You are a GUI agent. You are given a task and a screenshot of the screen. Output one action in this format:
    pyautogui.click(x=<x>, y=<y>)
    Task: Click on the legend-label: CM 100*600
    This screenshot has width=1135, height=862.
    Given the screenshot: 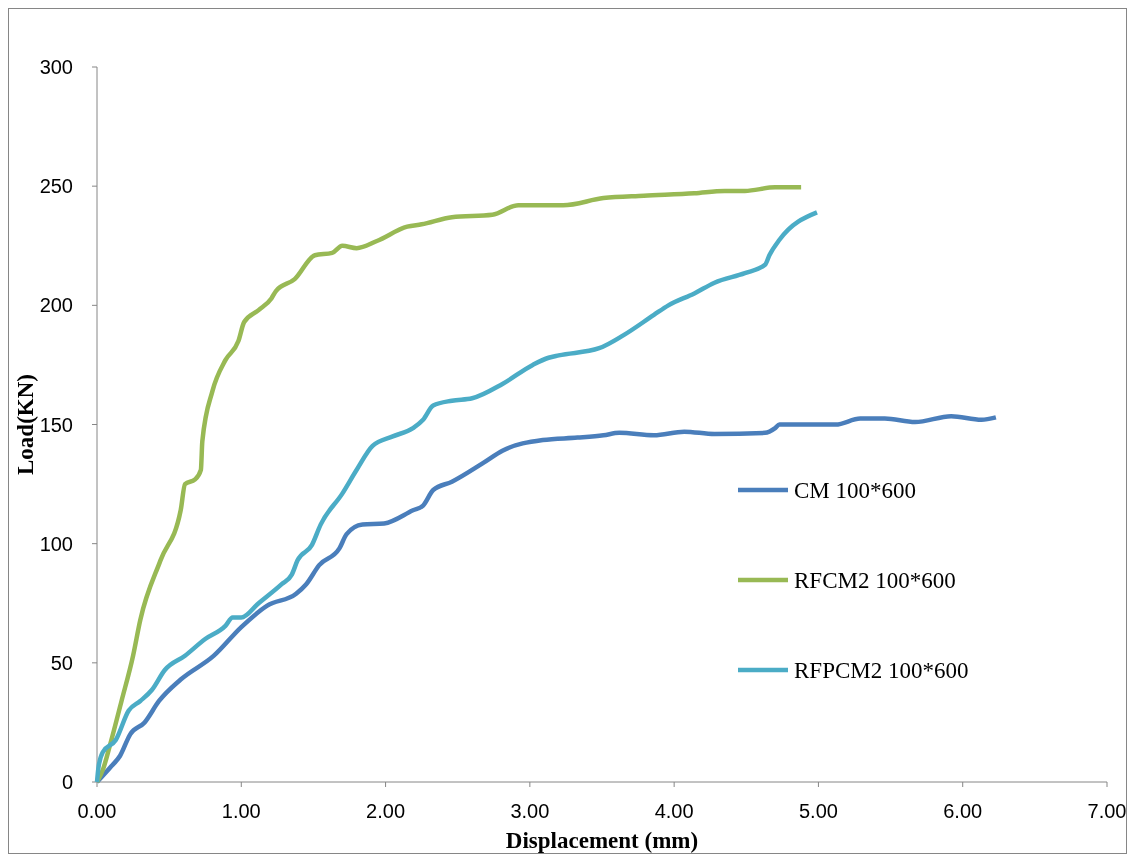 What is the action you would take?
    pyautogui.click(x=855, y=491)
    